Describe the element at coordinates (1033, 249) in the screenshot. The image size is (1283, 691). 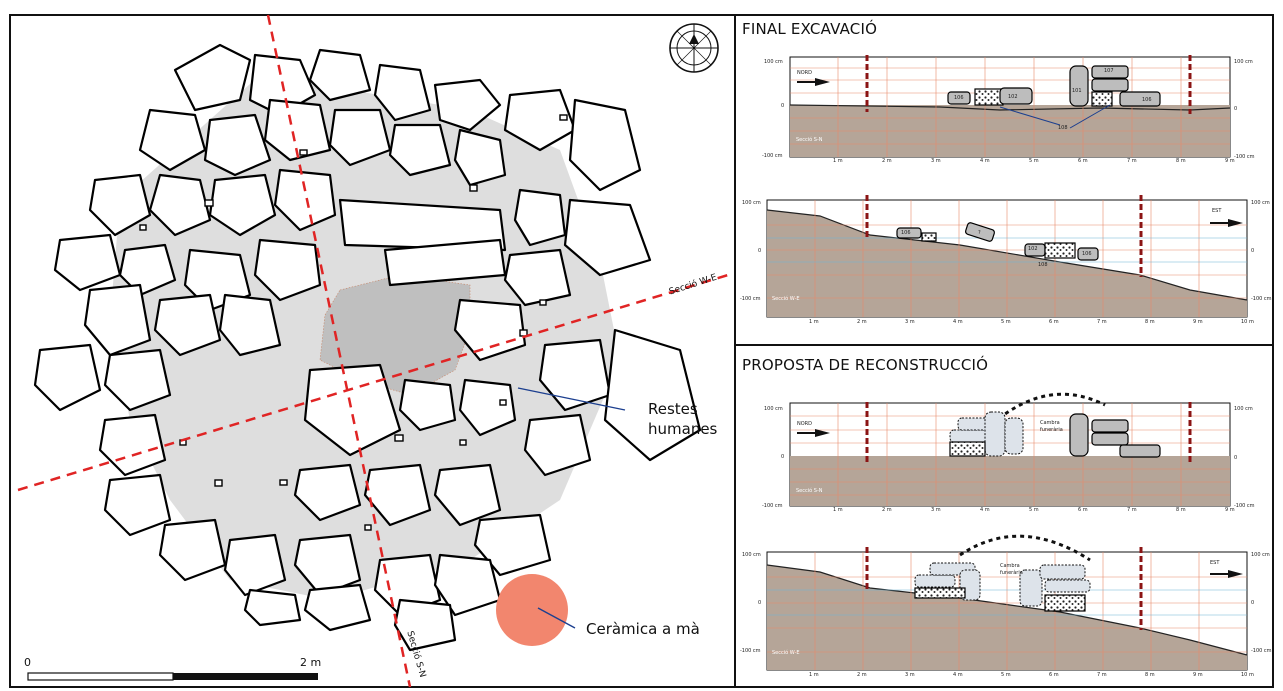
I see `exc-we-stone-102: 102` at that location.